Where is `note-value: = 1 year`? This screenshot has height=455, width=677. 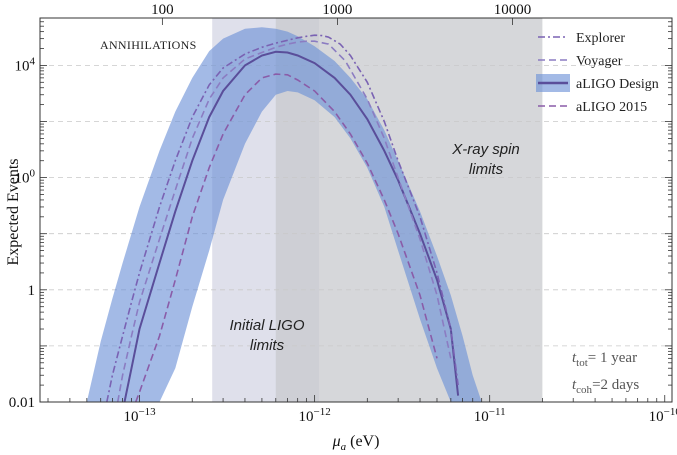
note-value: = 1 year is located at coordinates (612, 358).